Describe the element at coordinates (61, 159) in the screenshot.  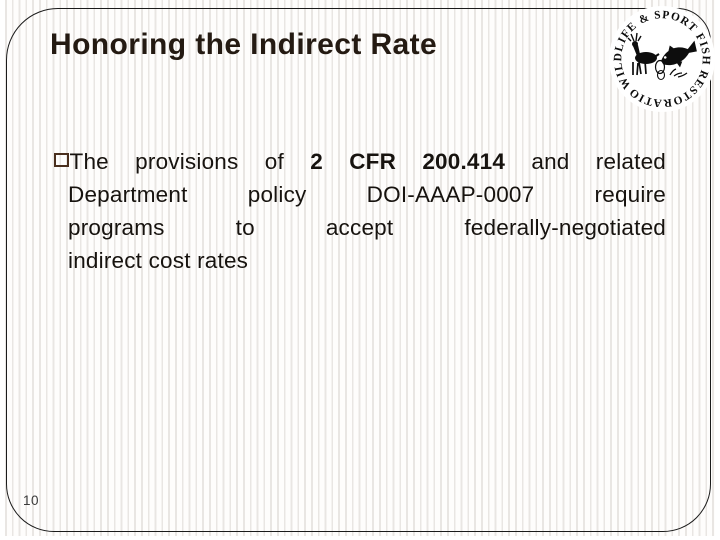
I see `square-bullet-icon` at that location.